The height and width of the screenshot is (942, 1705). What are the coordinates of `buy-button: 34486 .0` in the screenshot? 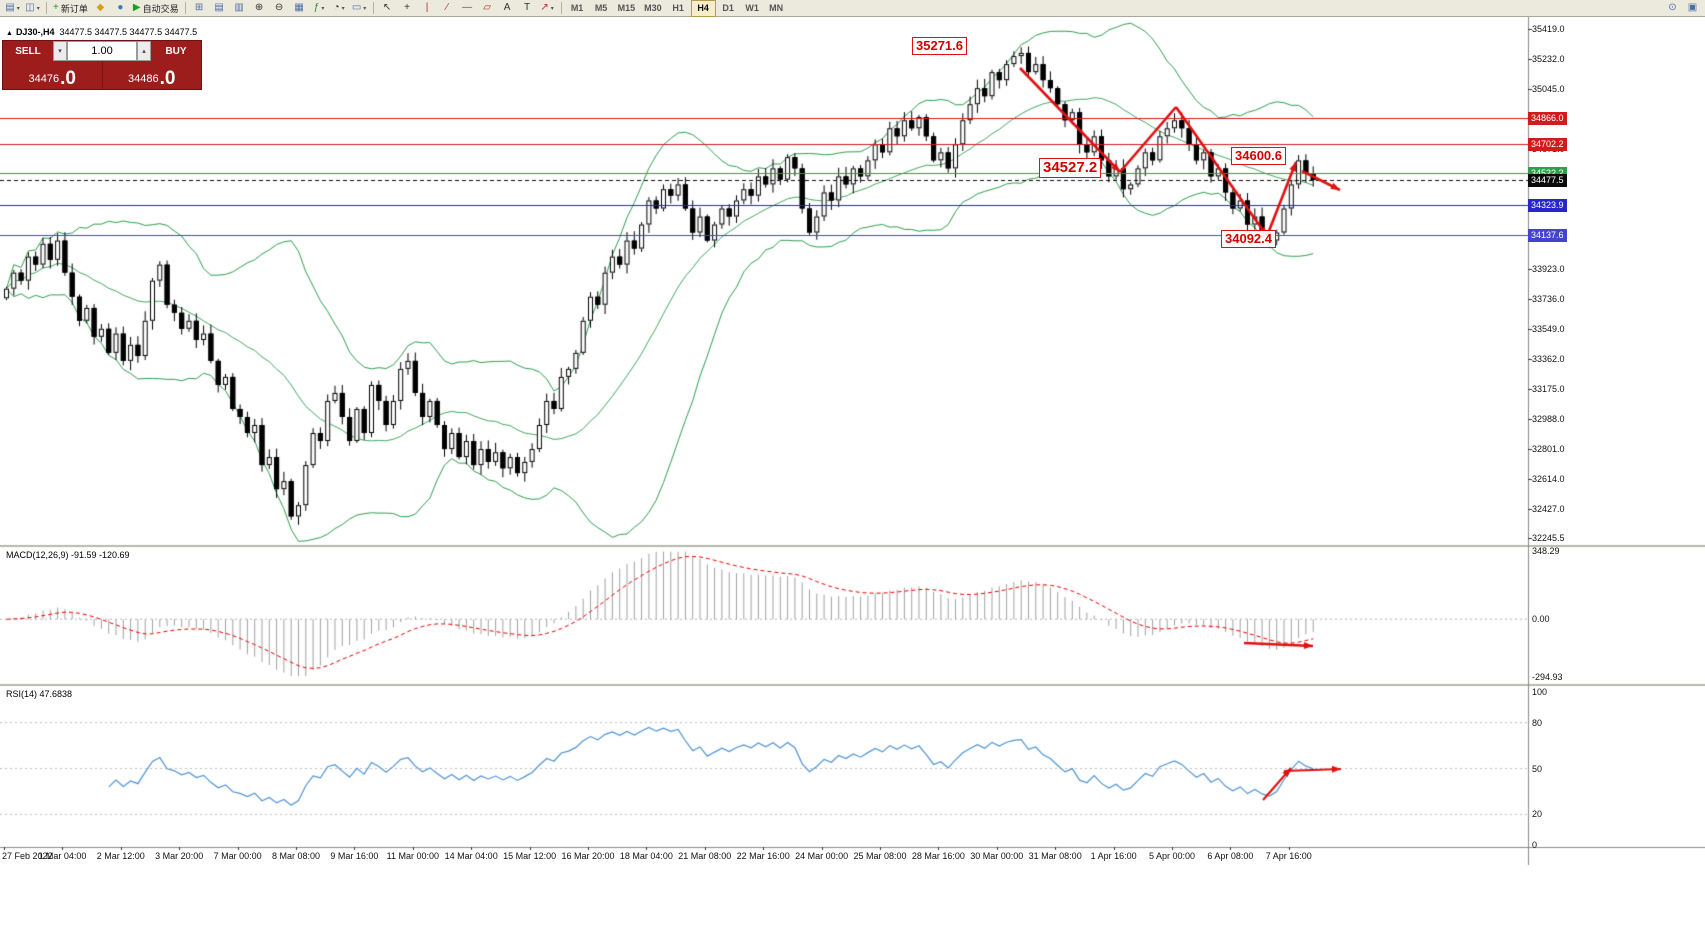 It's located at (152, 75).